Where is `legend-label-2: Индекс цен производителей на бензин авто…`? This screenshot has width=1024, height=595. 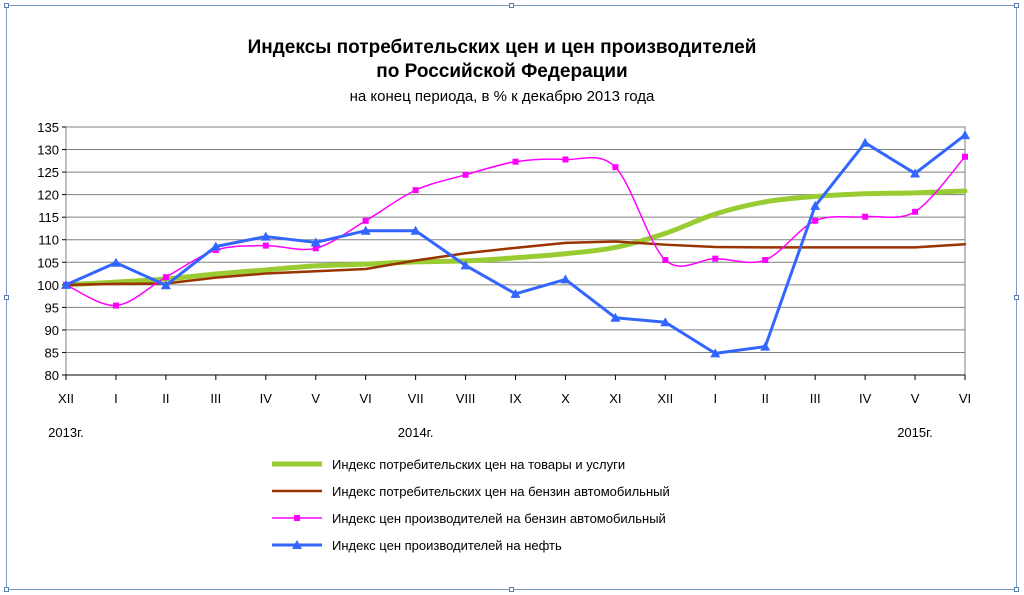 legend-label-2: Индекс цен производителей на бензин авто… is located at coordinates (499, 518).